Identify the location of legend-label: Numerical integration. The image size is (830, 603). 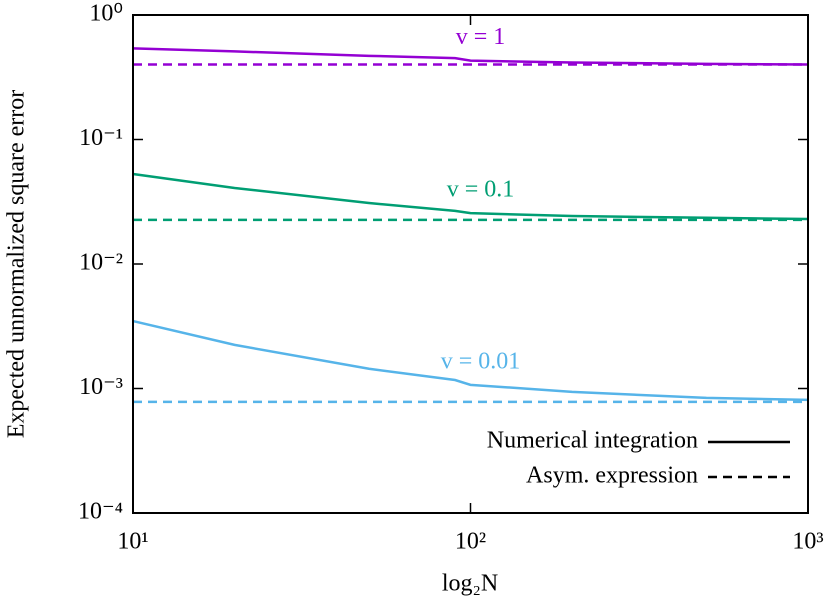
(592, 441).